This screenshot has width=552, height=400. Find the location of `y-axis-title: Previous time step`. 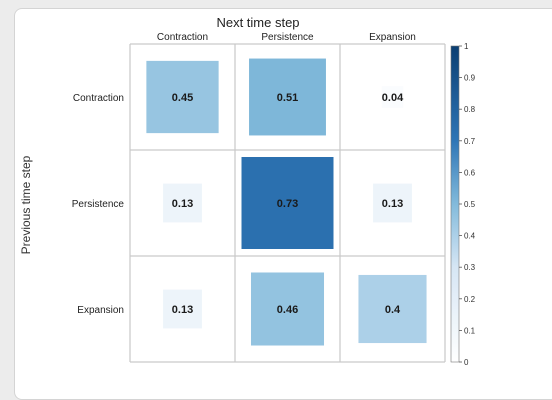

y-axis-title: Previous time step is located at coordinates (26, 204).